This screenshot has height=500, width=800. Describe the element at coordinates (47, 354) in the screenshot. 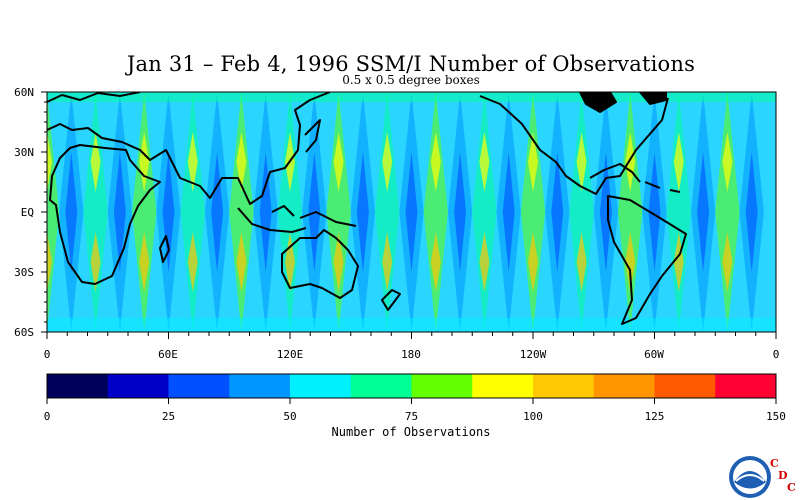

I see `lon-label-0-left: 0` at that location.